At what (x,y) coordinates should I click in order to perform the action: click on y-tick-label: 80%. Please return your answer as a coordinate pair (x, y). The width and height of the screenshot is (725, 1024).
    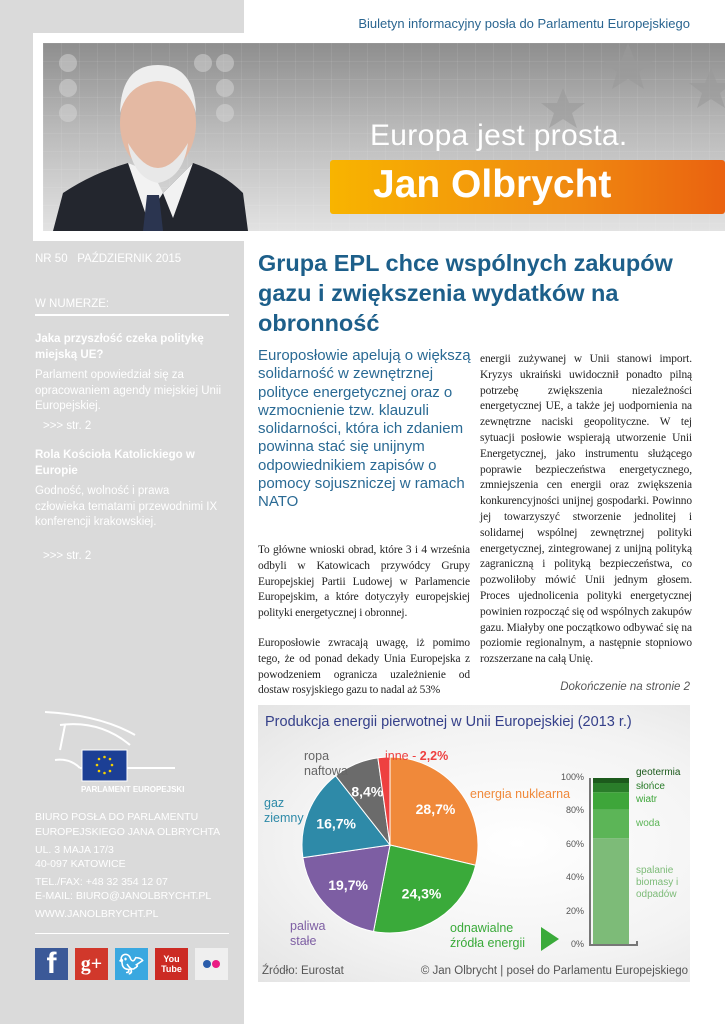
    Looking at the image, I should click on (574, 810).